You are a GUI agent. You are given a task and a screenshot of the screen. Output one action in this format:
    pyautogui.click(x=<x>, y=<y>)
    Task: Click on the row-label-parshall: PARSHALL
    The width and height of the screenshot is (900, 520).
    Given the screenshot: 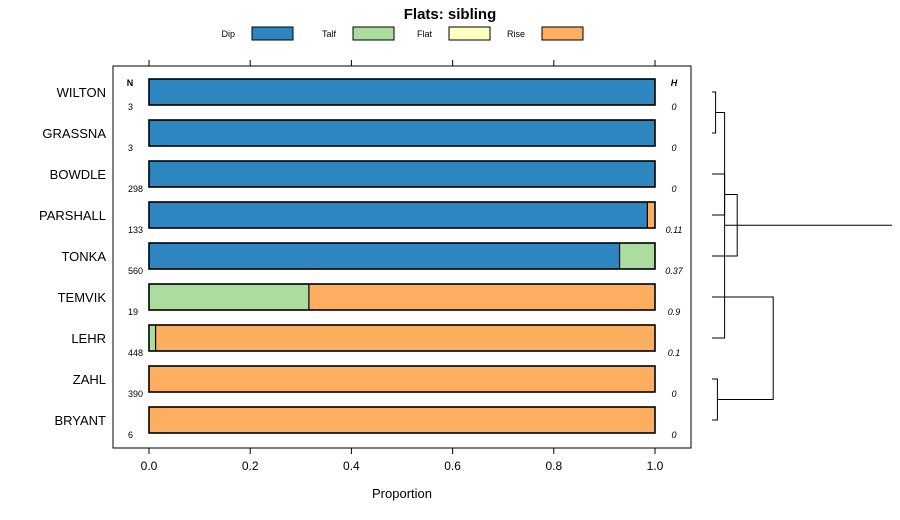 What is the action you would take?
    pyautogui.click(x=72, y=215)
    